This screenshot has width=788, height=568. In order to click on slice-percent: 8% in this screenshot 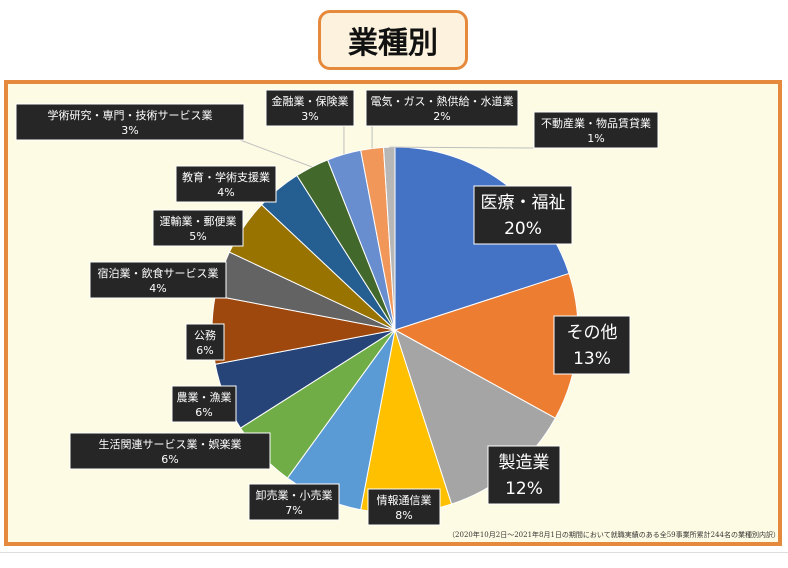, I will do `click(403, 515)`.